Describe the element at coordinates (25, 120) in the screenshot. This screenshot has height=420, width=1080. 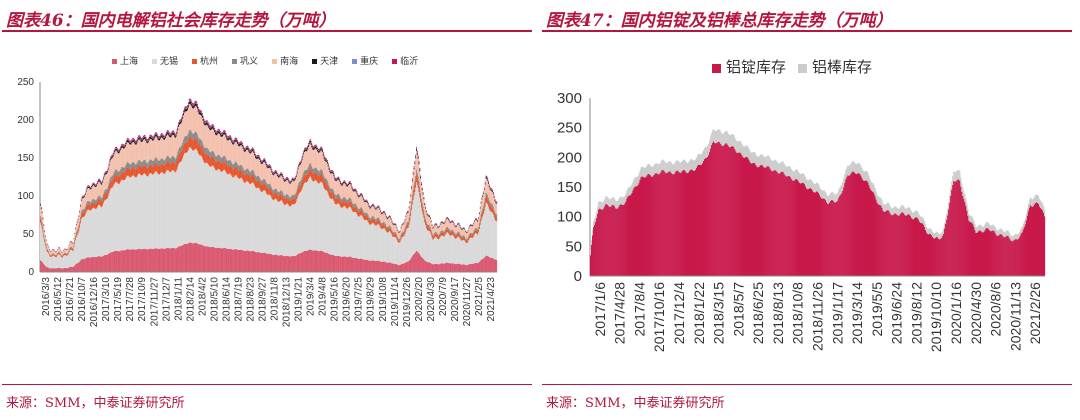
I see `left-y-tick-label: 200` at that location.